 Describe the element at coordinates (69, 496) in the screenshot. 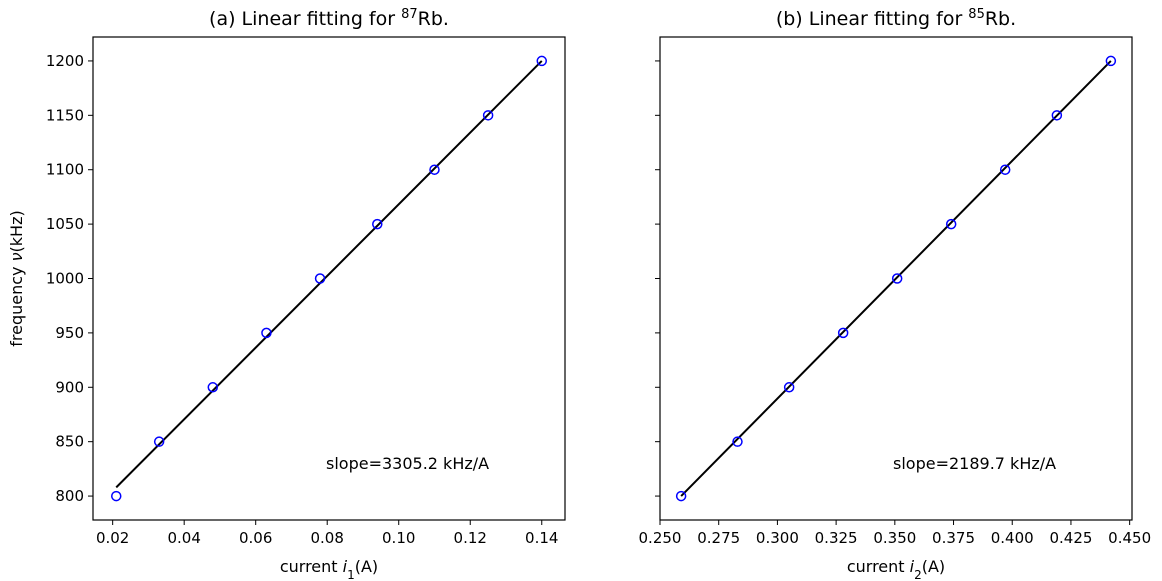

I see `y-tick-label: 800` at that location.